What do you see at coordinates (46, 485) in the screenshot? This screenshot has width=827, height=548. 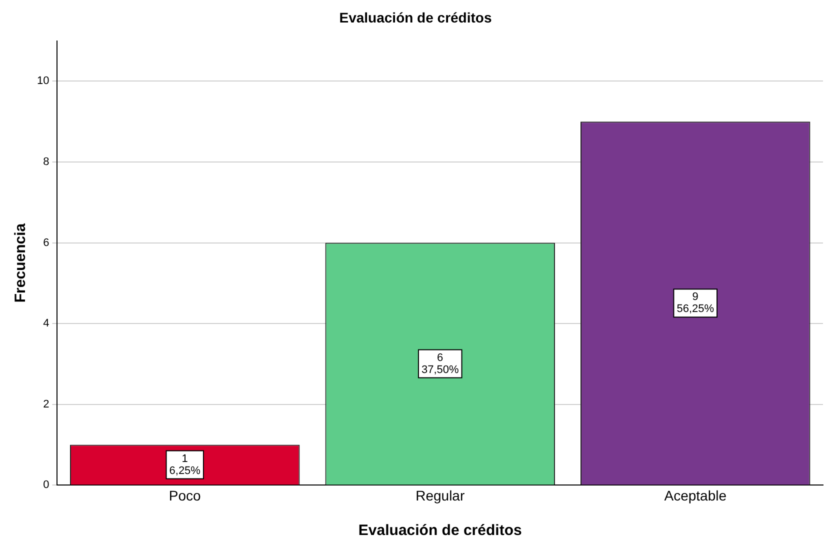 I see `y-tick-label: 0` at bounding box center [46, 485].